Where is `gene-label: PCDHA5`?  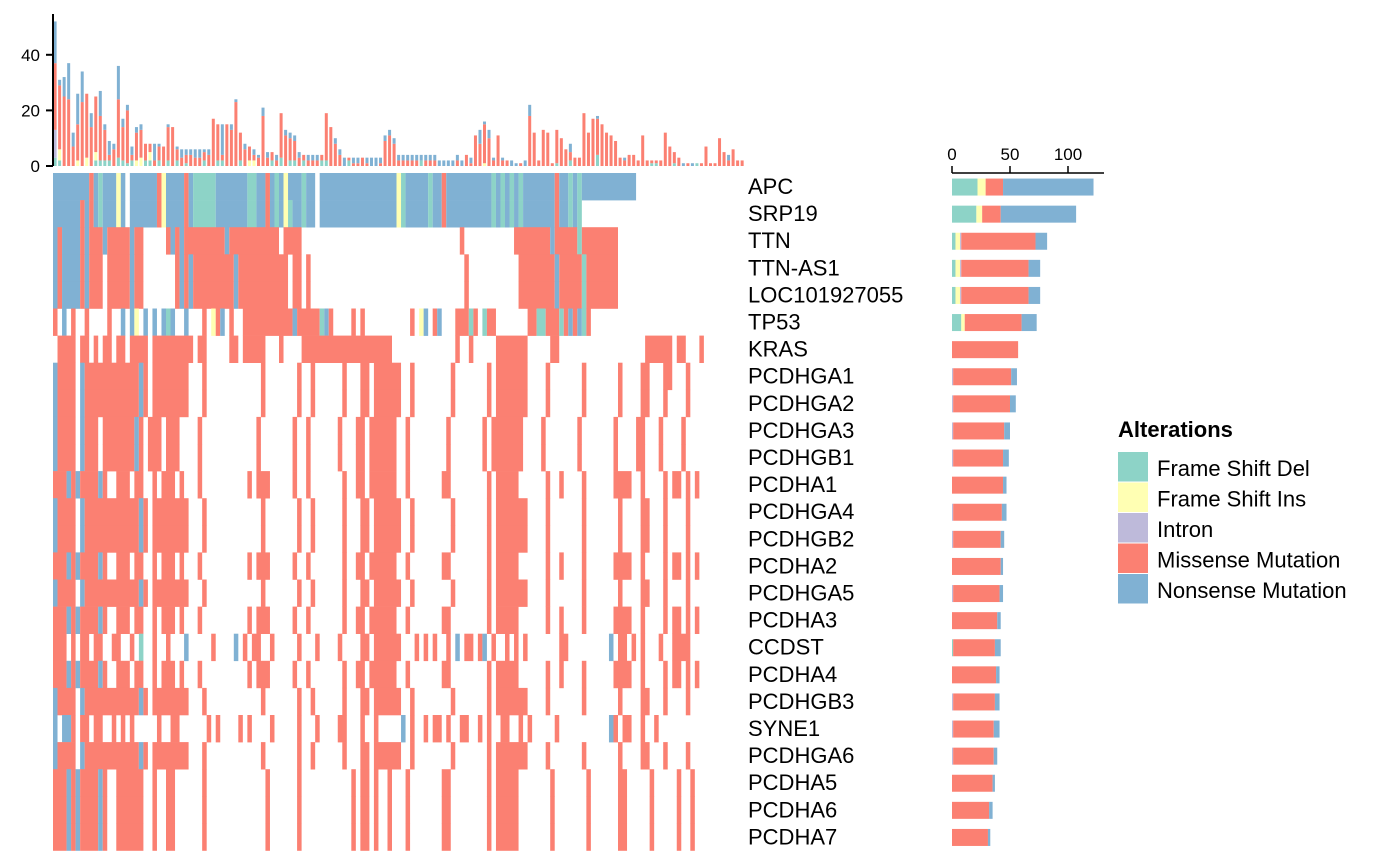 gene-label: PCDHA5 is located at coordinates (792, 782).